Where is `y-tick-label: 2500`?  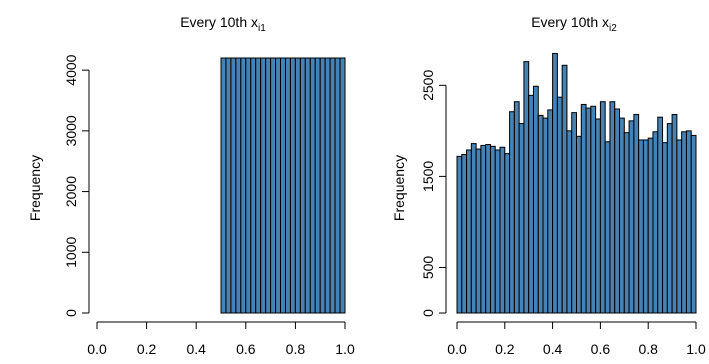 y-tick-label: 2500 is located at coordinates (428, 85).